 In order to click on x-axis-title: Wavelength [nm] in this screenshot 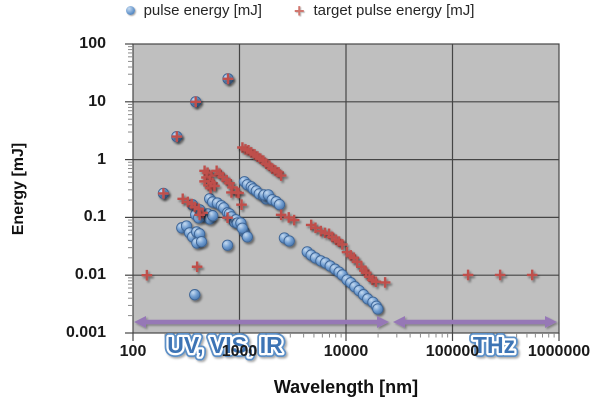, I will do `click(346, 387)`.